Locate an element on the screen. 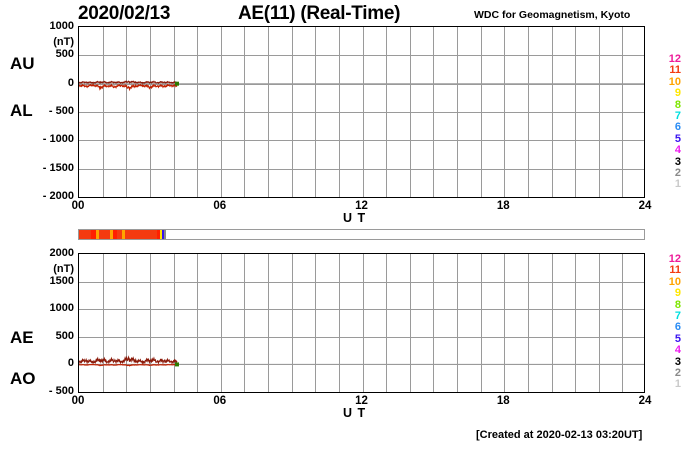 This screenshot has height=450, width=700. x-axis-tick-label: 06 is located at coordinates (220, 206).